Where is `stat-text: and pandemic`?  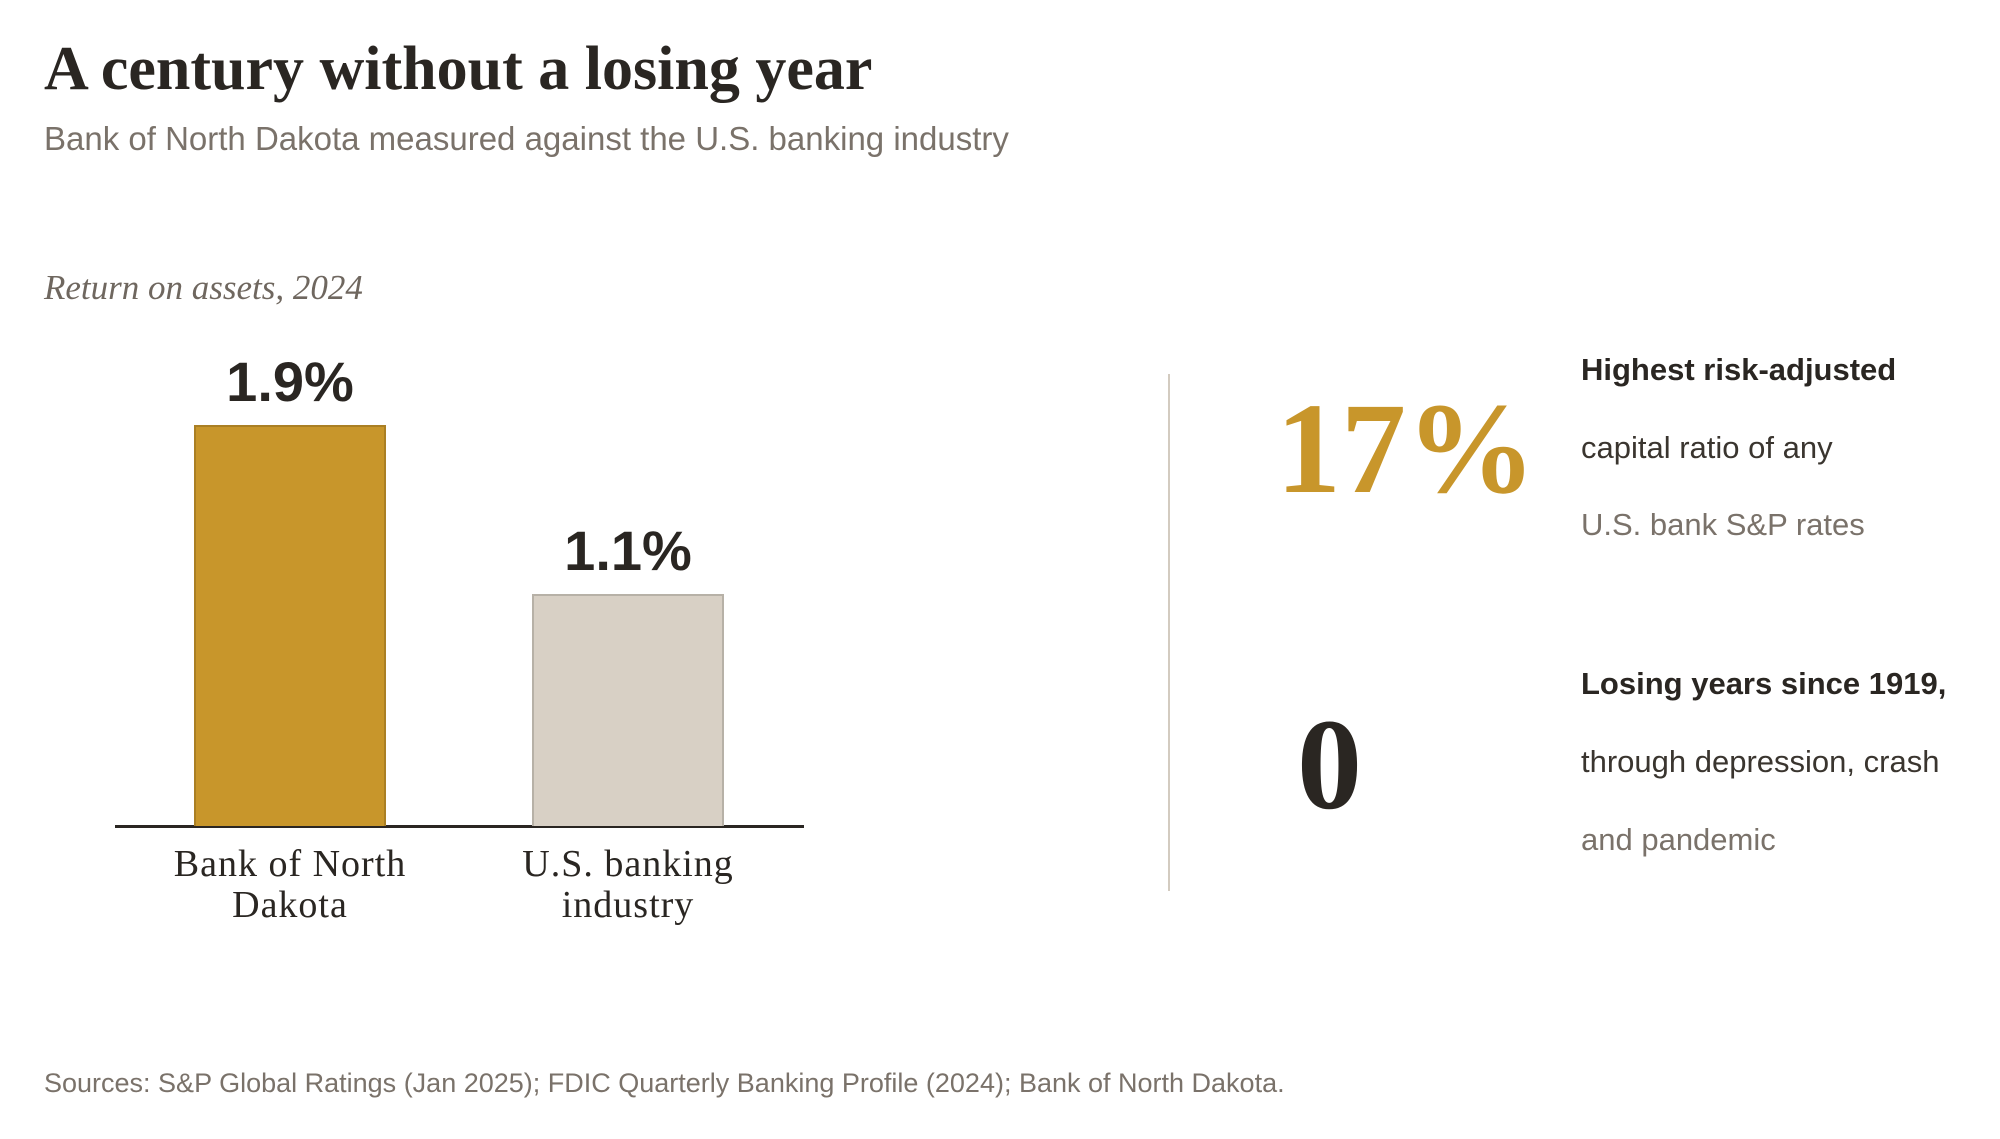 stat-text: and pandemic is located at coordinates (1678, 839).